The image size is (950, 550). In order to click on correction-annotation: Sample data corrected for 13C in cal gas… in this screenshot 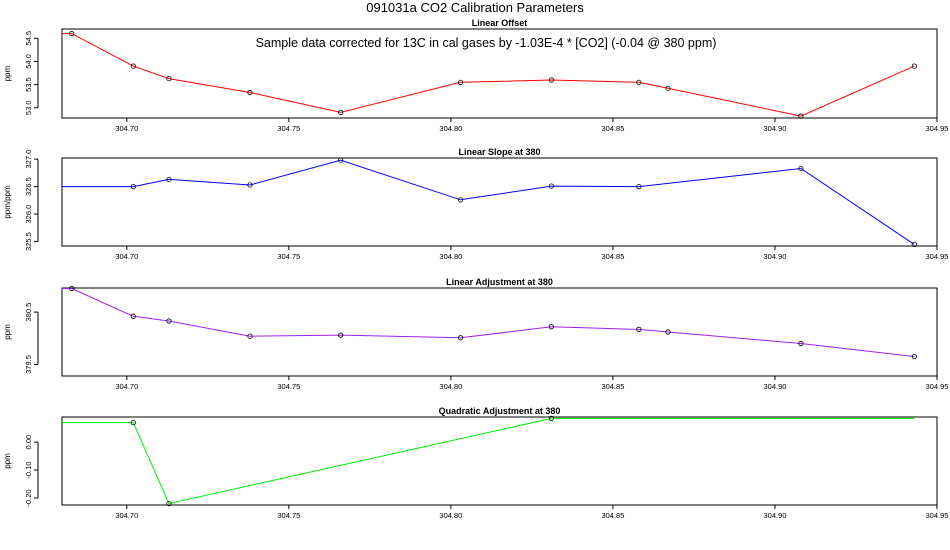, I will do `click(486, 43)`.